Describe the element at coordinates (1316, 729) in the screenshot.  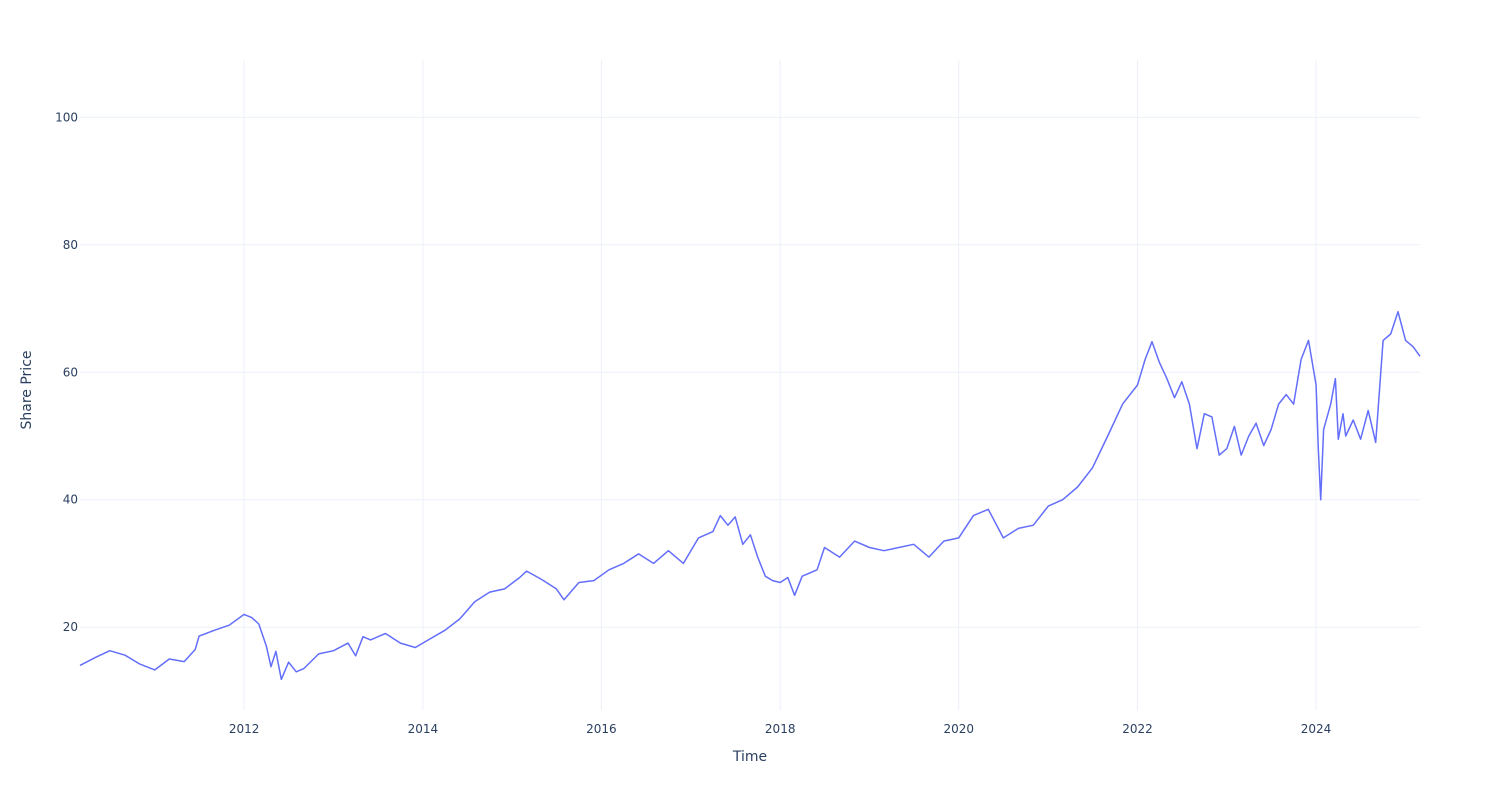
I see `x-tick-label: 2024` at that location.